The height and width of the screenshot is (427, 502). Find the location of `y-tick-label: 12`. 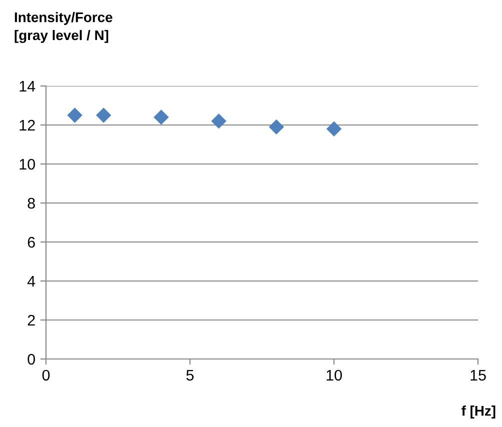

y-tick-label: 12 is located at coordinates (27, 125).